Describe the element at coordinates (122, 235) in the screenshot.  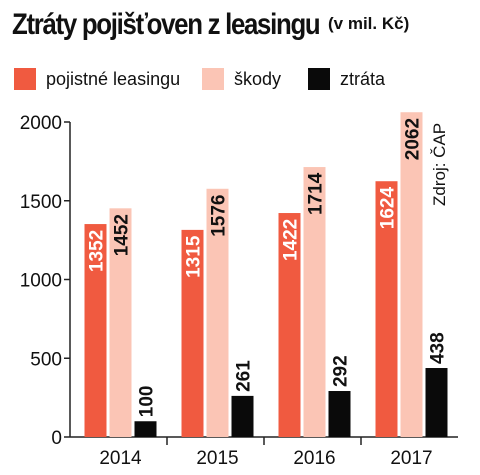
I see `data-label: 1452` at that location.